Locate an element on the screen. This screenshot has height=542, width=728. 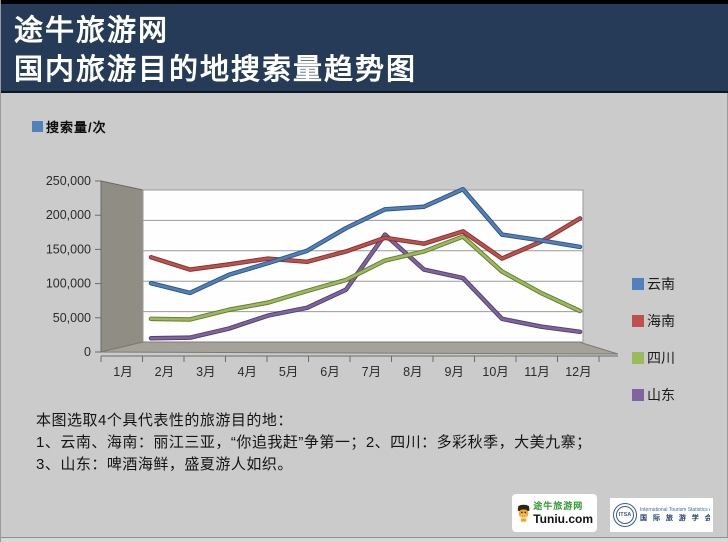
y-tick-label: 200,000 is located at coordinates (68, 215).